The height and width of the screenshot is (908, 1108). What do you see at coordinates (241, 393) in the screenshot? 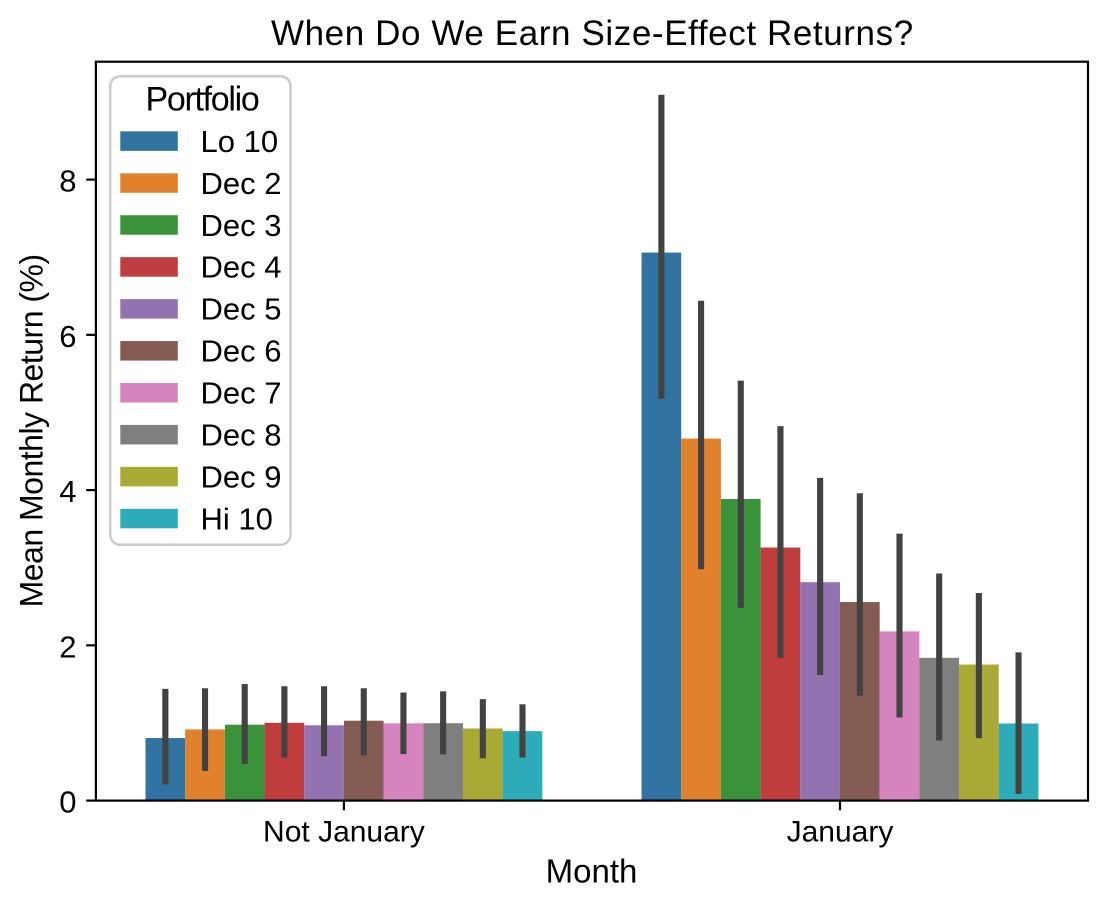
I see `svg-text: Dec 7` at bounding box center [241, 393].